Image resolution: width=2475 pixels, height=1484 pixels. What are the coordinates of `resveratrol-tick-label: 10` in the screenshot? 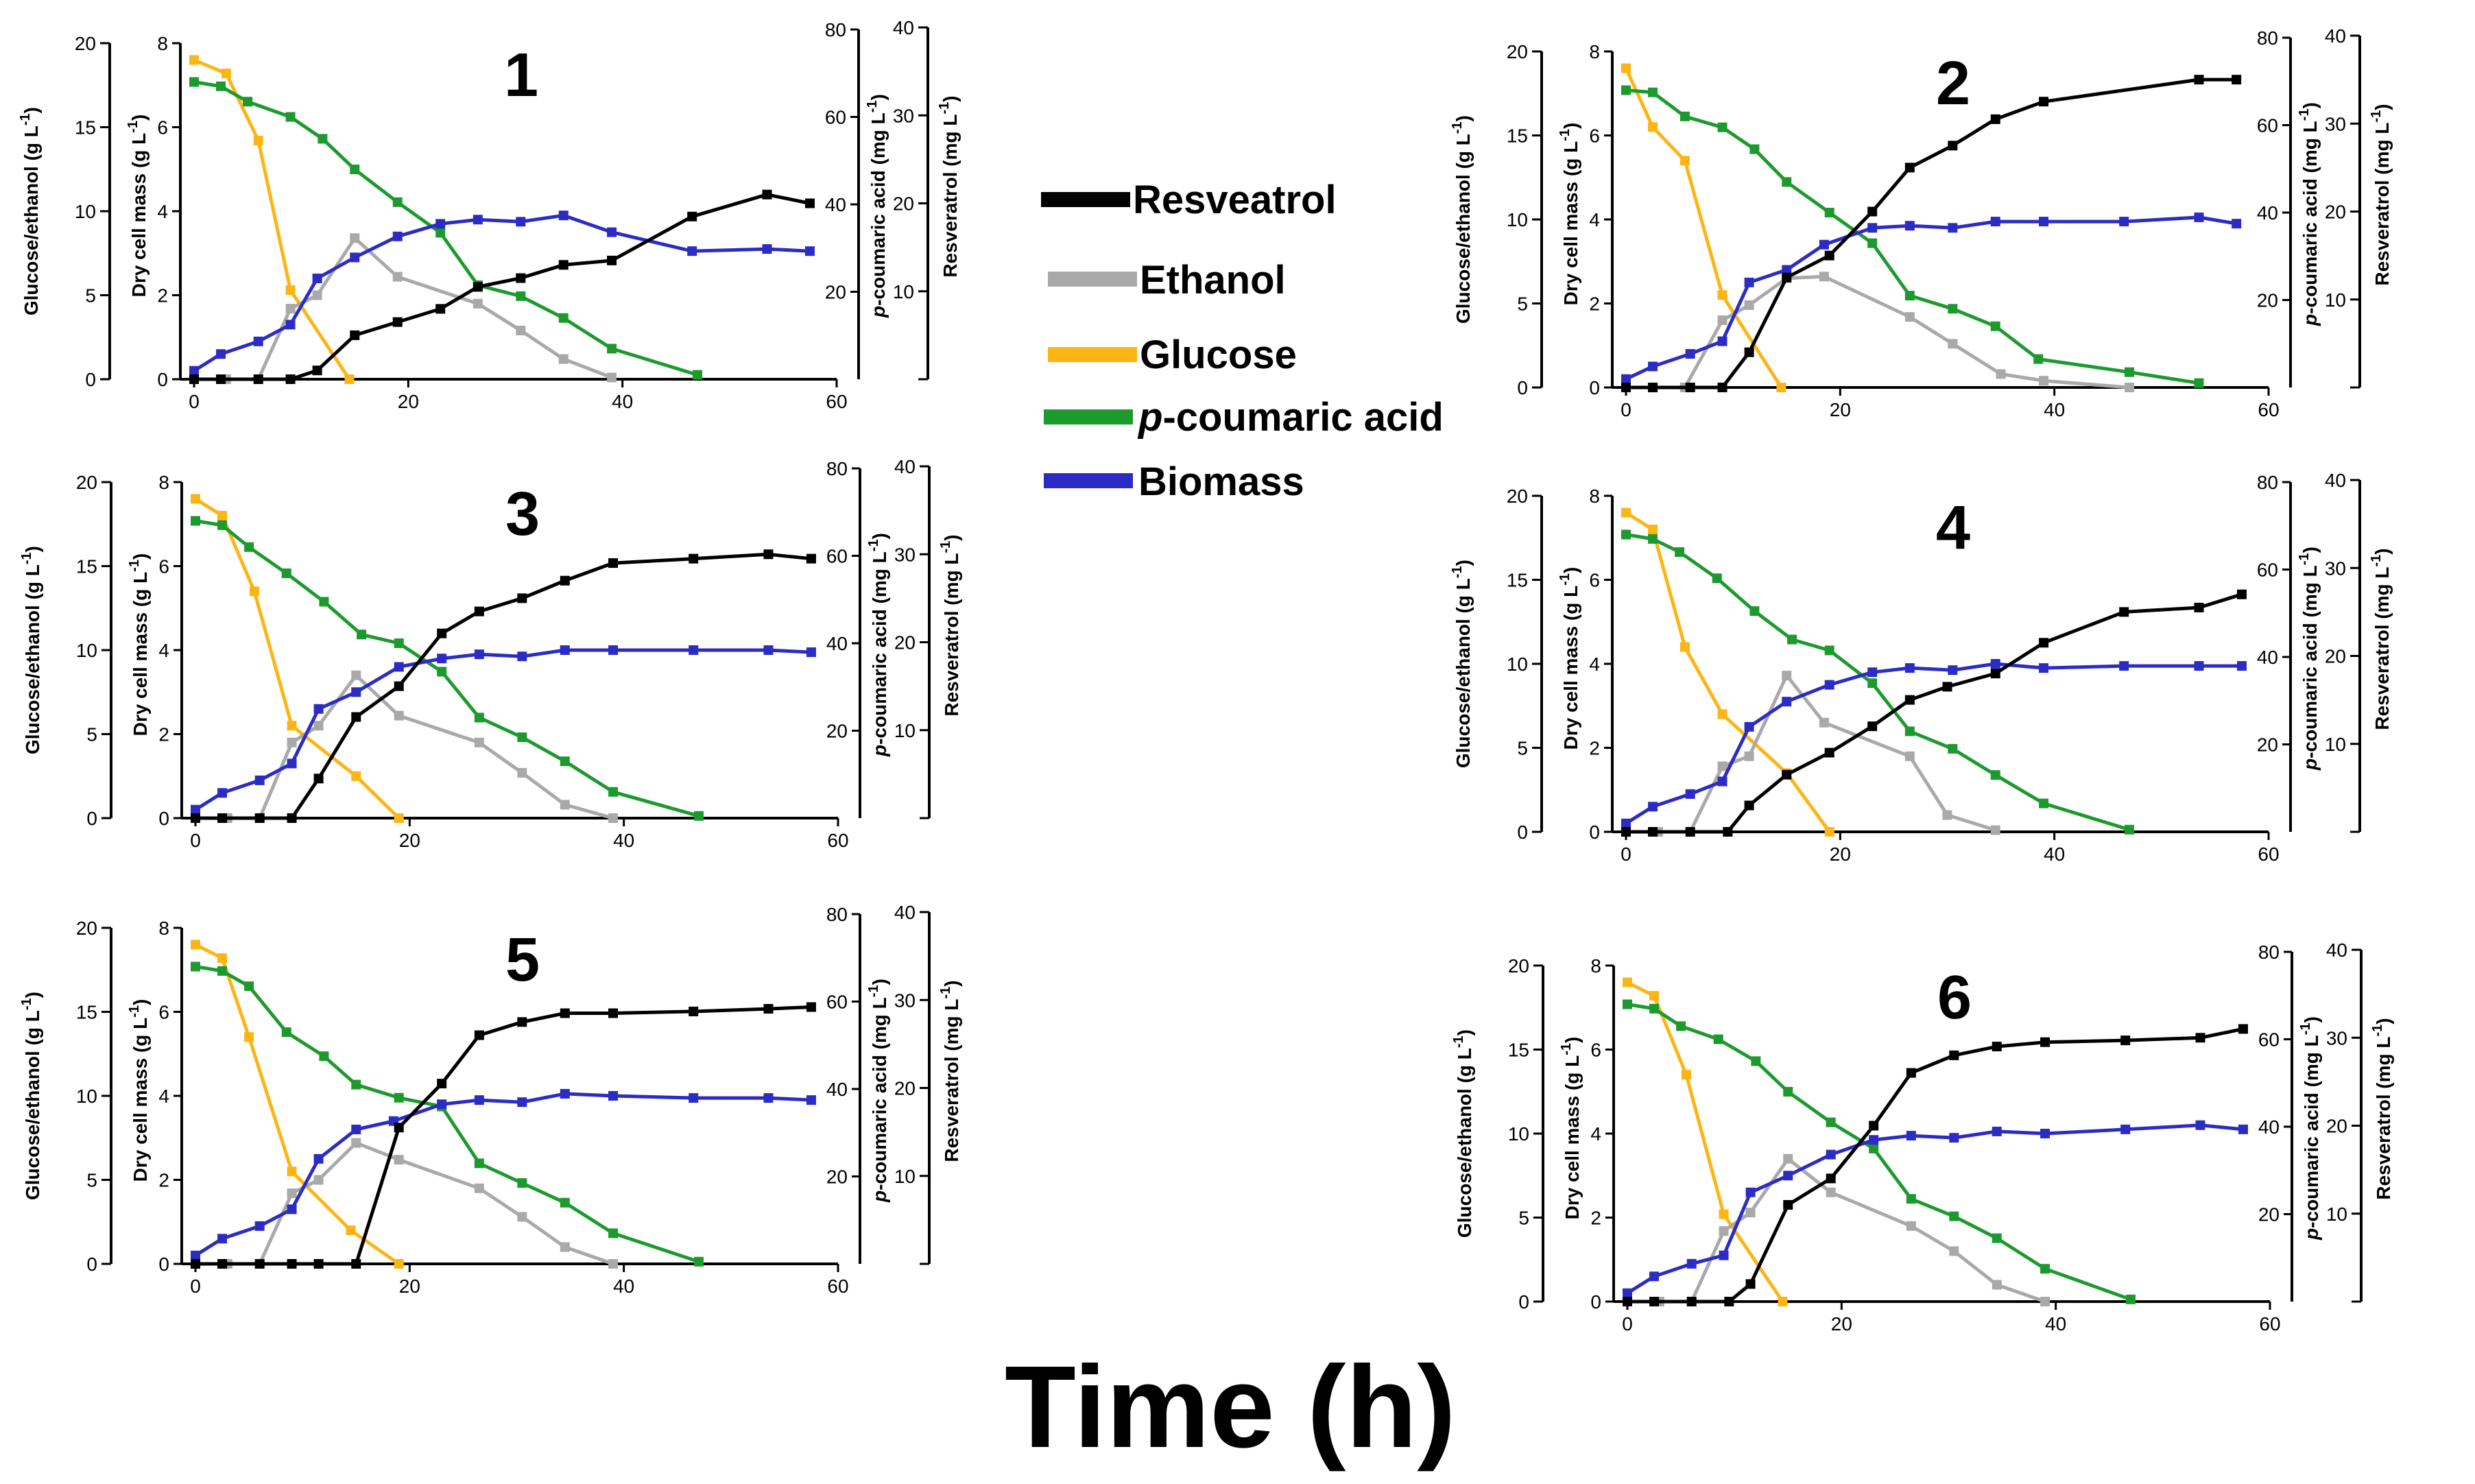 It's located at (2335, 300).